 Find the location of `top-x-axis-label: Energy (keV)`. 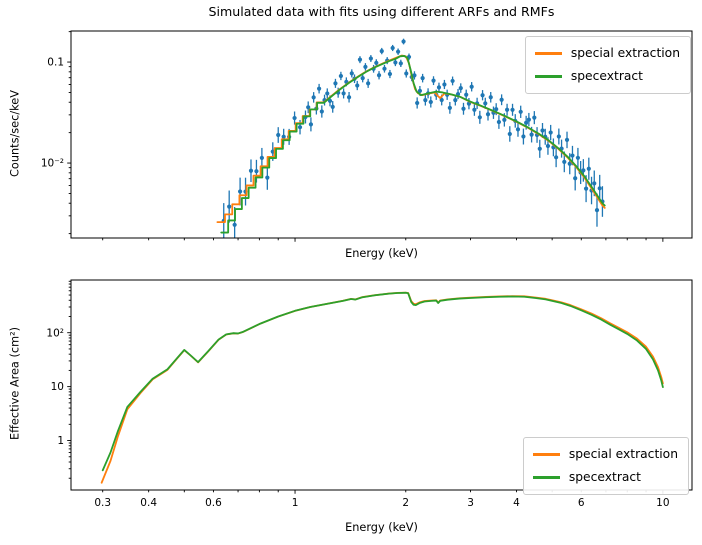

top-x-axis-label: Energy (keV) is located at coordinates (381, 253).